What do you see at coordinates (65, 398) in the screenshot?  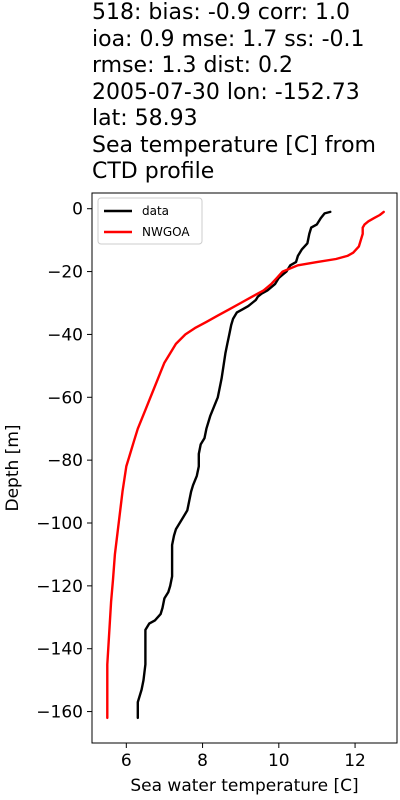 I see `y-tick-label: −60` at bounding box center [65, 398].